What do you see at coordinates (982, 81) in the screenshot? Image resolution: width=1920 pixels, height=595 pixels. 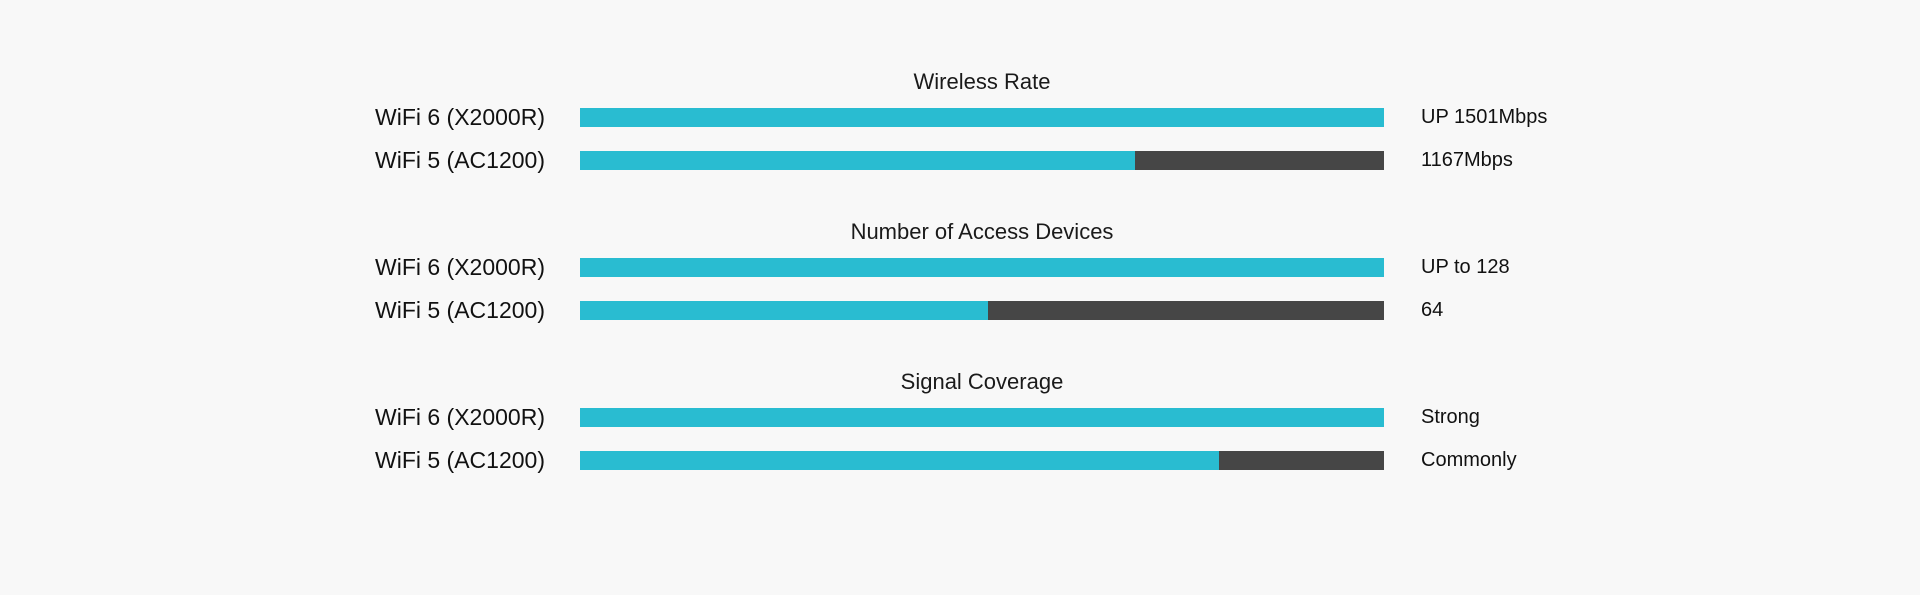 I see `section-title: Wireless Rate` at bounding box center [982, 81].